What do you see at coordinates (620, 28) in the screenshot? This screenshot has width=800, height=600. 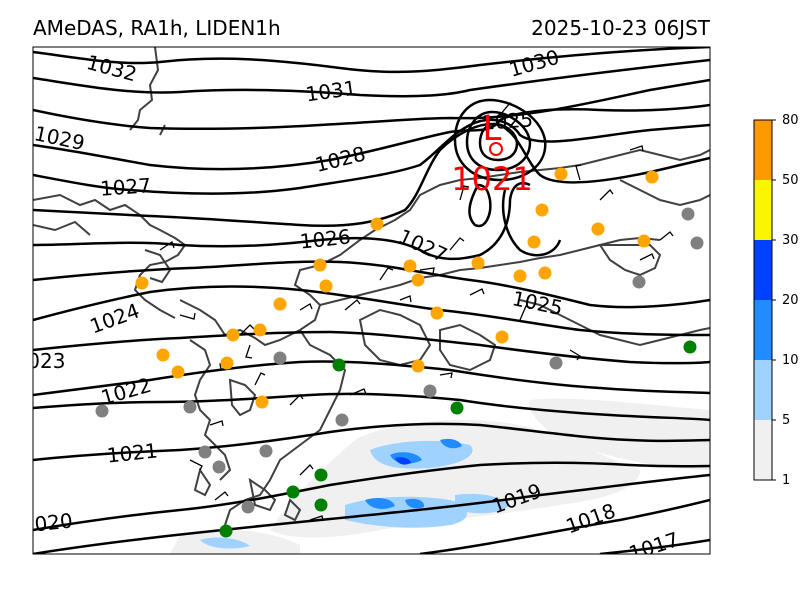 I see `map-title-right: 2025-10-23 06JST` at bounding box center [620, 28].